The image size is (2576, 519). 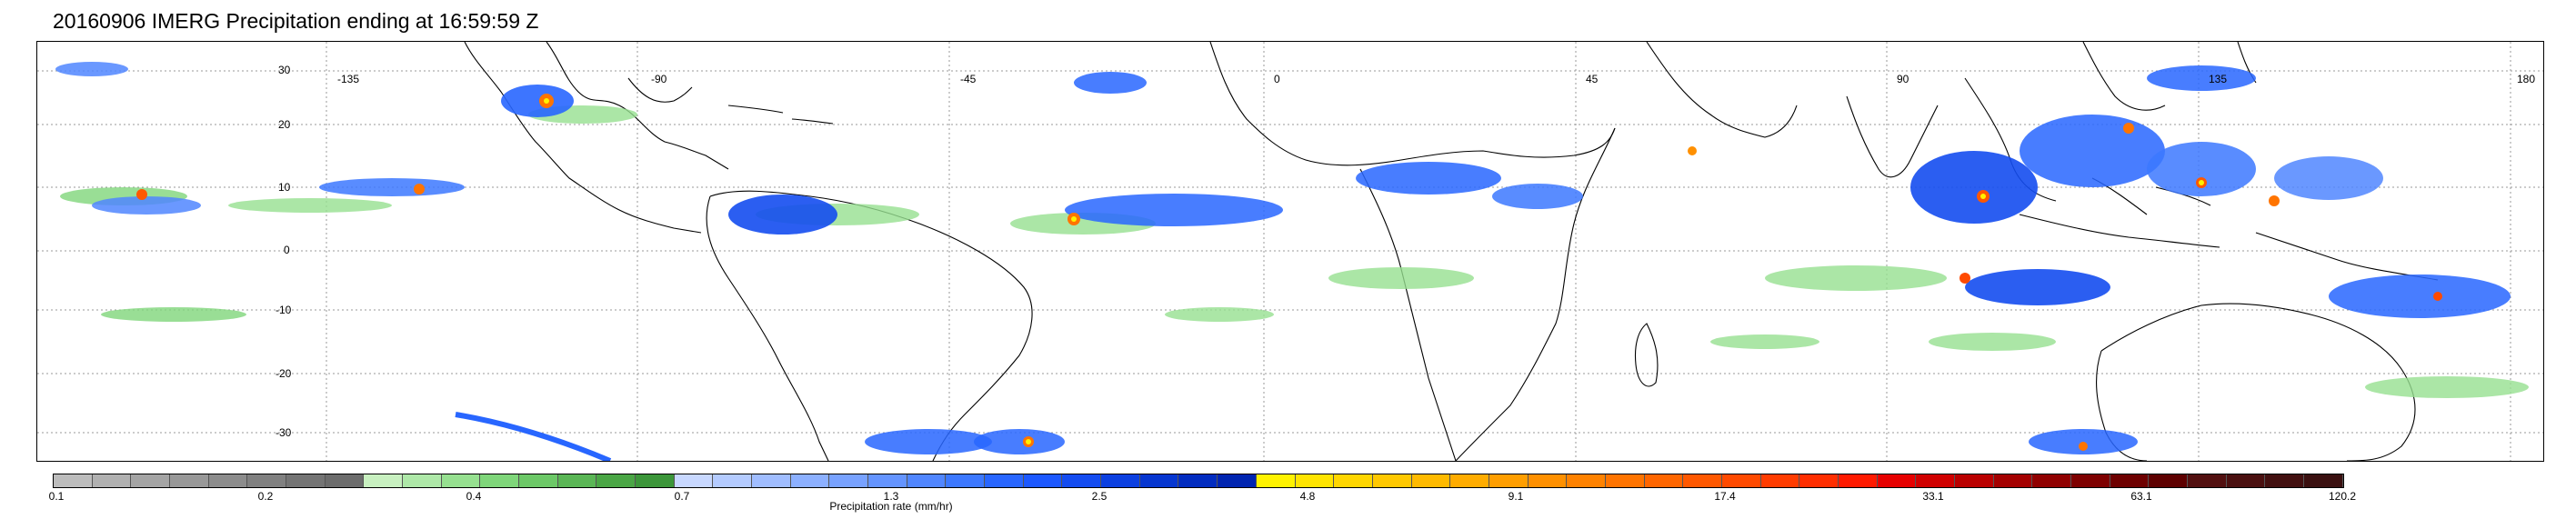 What do you see at coordinates (1933, 496) in the screenshot?
I see `colorbar-tick: 33.1` at bounding box center [1933, 496].